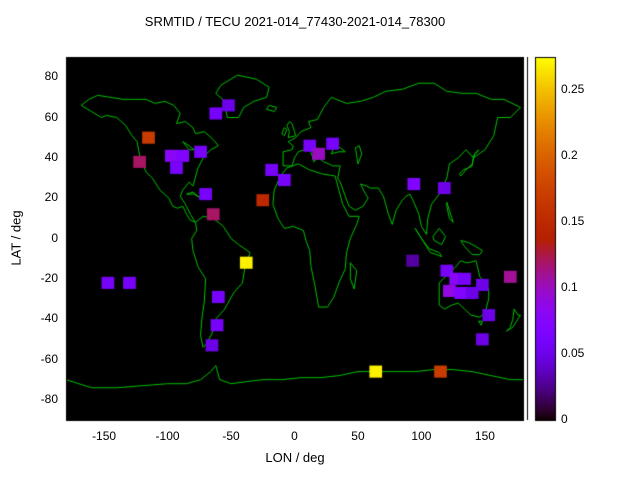  What do you see at coordinates (573, 221) in the screenshot?
I see `colorbar-tick-label: 0.15` at bounding box center [573, 221].